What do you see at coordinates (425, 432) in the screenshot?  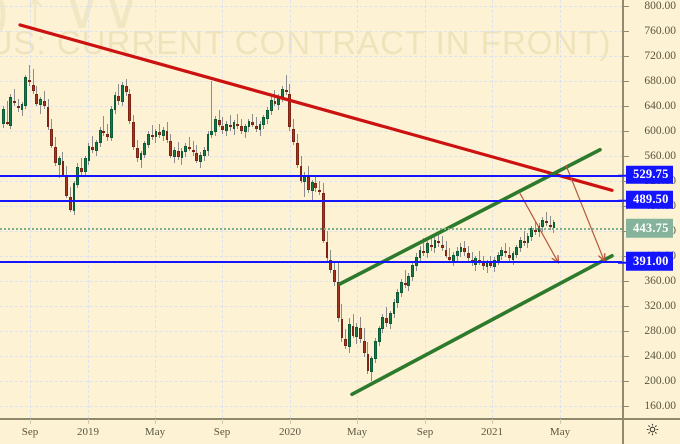 I see `time-tick-label: Sep` at bounding box center [425, 432].